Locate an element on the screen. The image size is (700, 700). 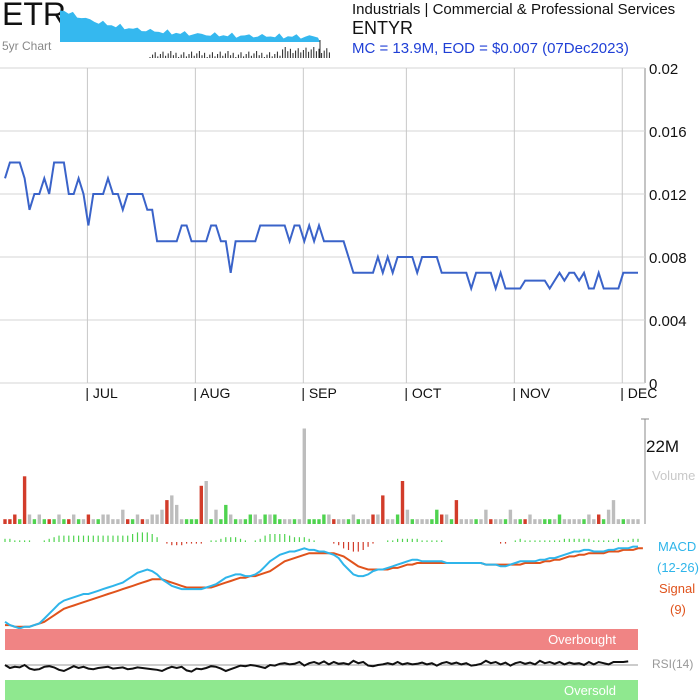
month-axis: | JUL | AUG | SEP | OCT | NOV | DEC is located at coordinates (371, 393).